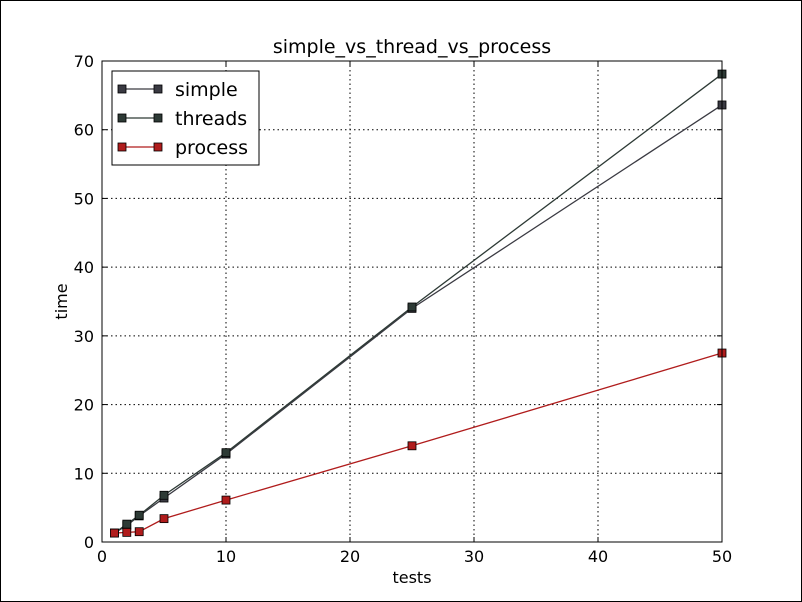  What do you see at coordinates (211, 119) in the screenshot?
I see `legend-label-threads: threads` at bounding box center [211, 119].